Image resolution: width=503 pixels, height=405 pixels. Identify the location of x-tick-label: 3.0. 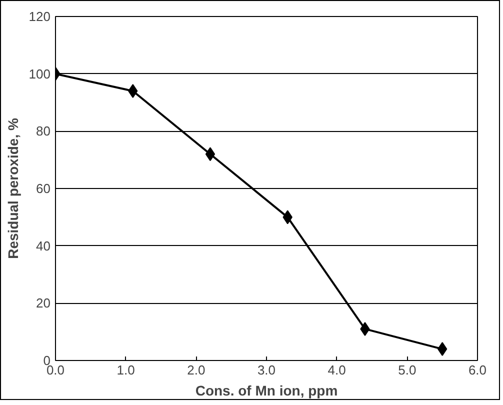
(266, 370).